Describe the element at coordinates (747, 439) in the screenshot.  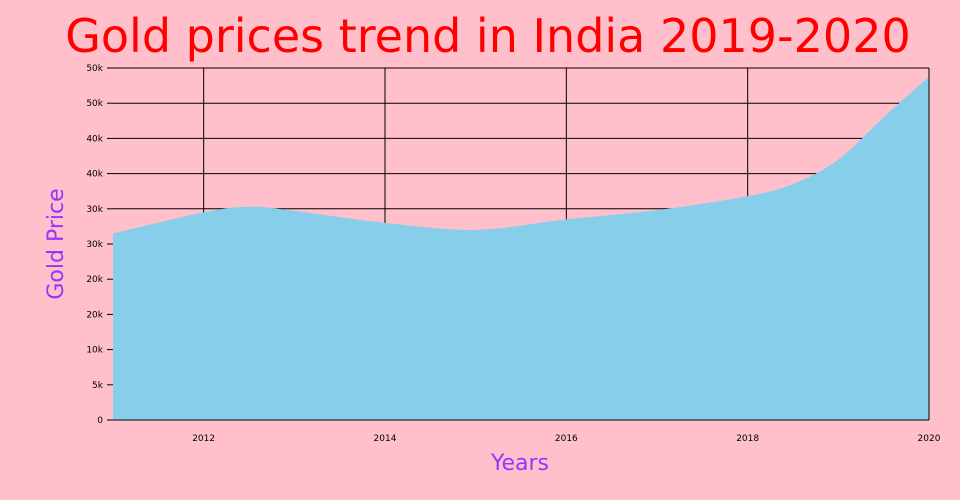
I see `x-tick-label: 2018` at that location.